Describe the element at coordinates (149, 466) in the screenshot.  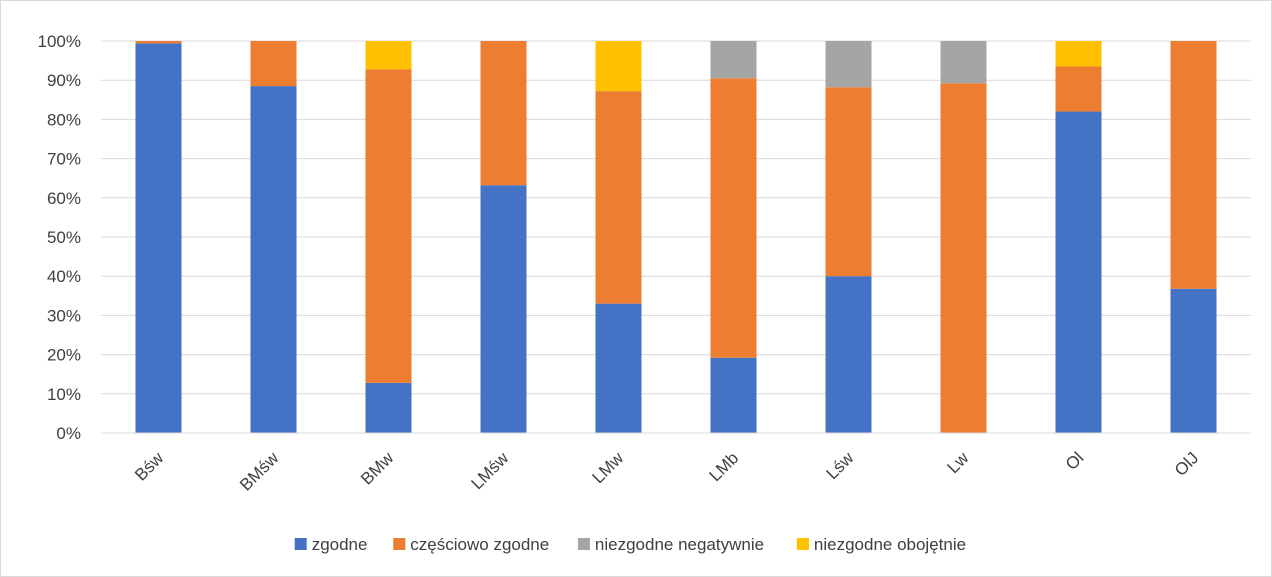
I see `x-tick-label: Bśw` at that location.